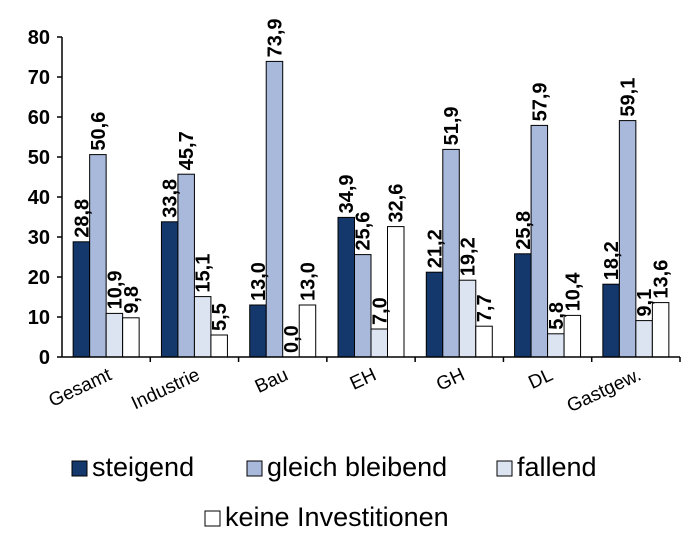  I want to click on x-tick-label: Industrie, so click(165, 389).